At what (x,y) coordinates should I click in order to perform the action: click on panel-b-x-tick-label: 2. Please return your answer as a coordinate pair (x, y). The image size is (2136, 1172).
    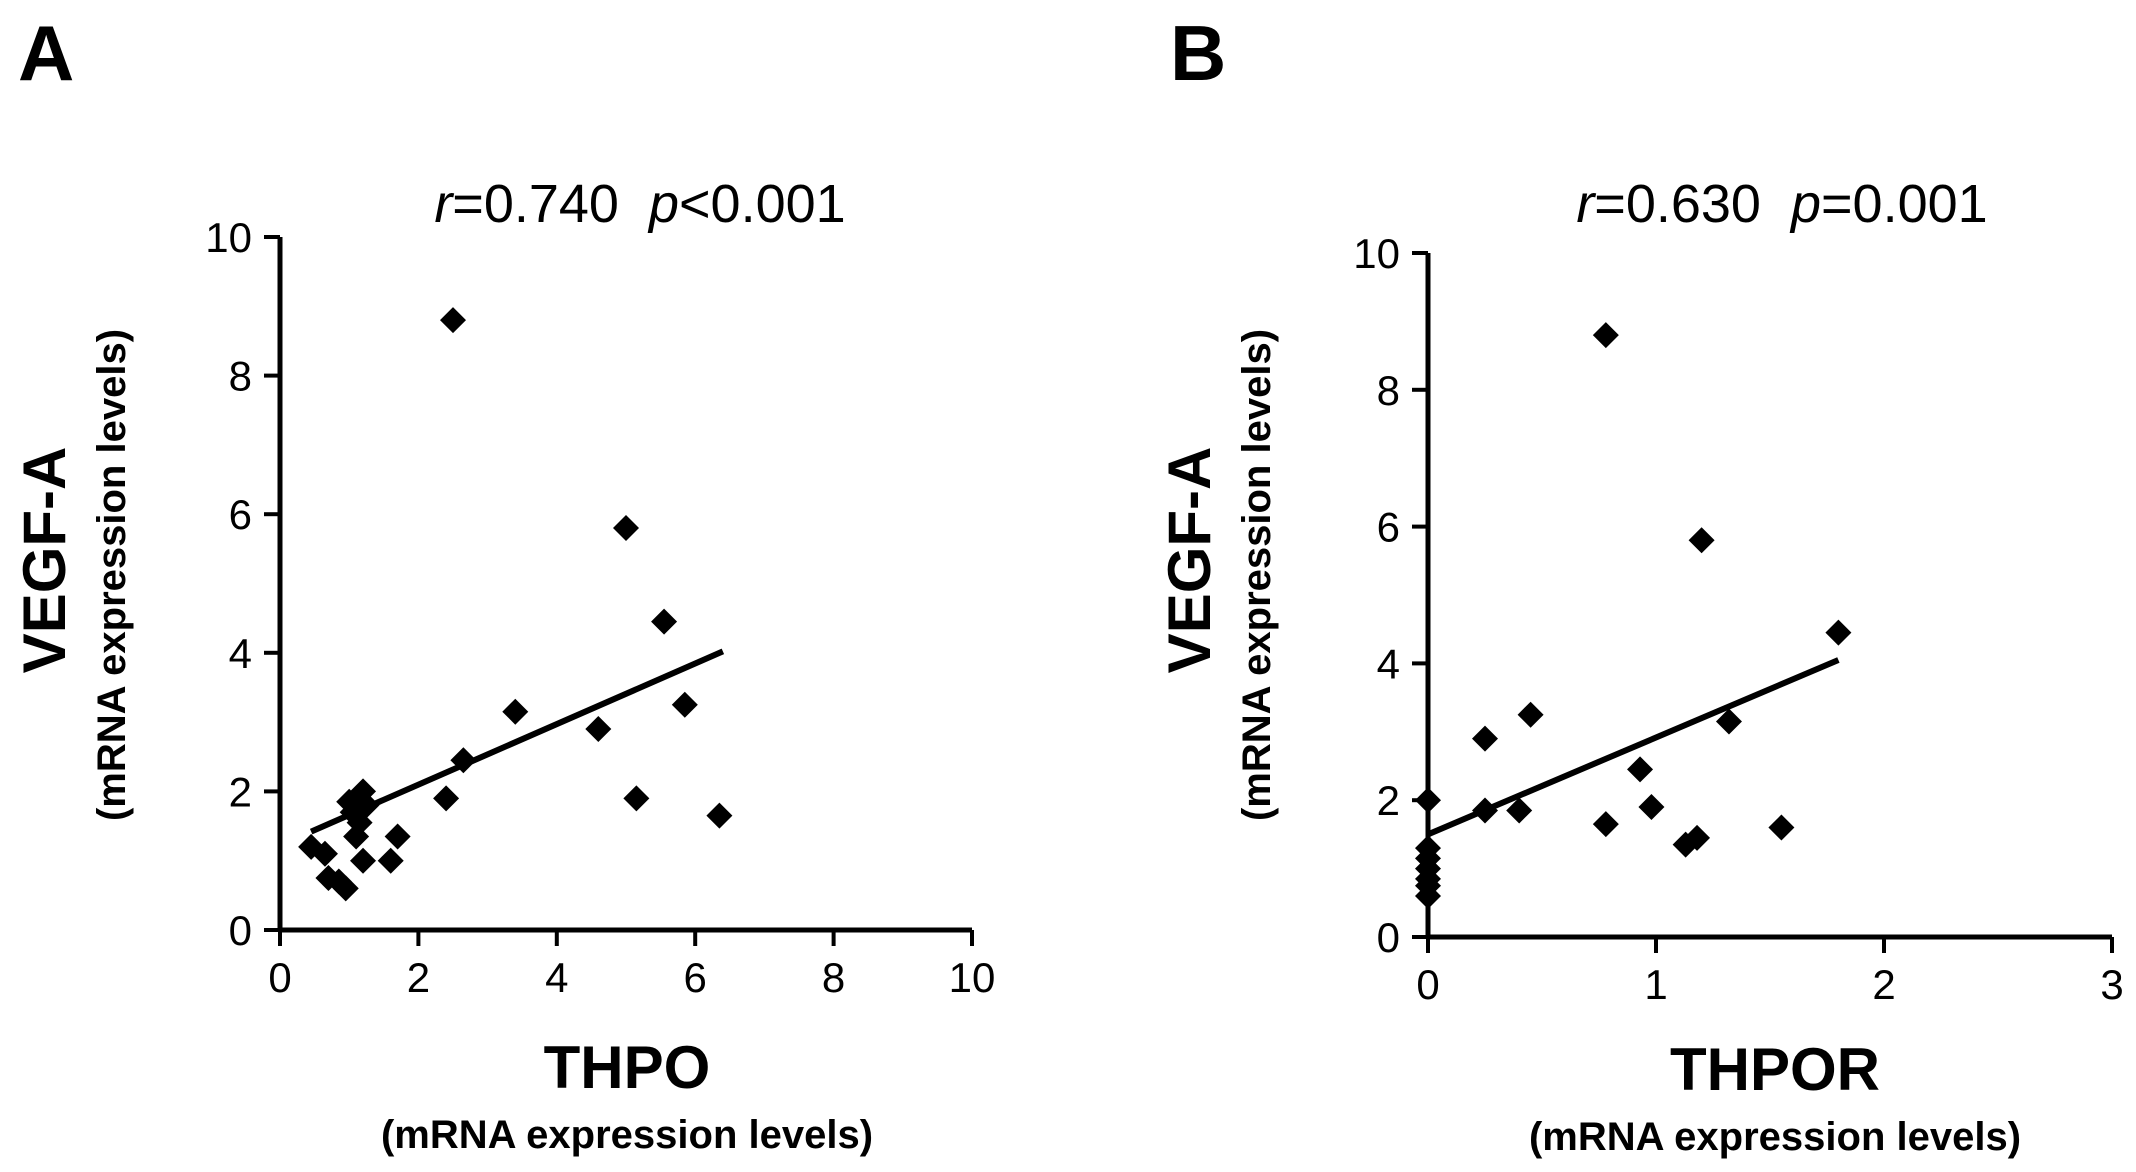
    Looking at the image, I should click on (1883, 984).